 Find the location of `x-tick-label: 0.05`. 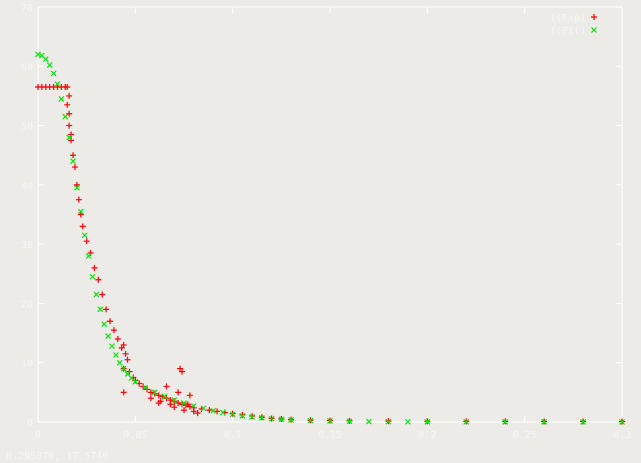

x-tick-label: 0.05 is located at coordinates (135, 435).